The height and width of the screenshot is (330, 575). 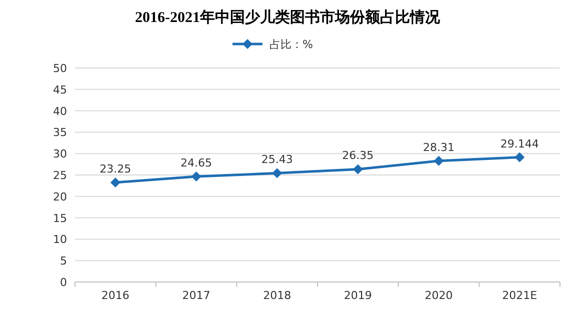 I want to click on y-tick-label: 0, so click(x=63, y=282).